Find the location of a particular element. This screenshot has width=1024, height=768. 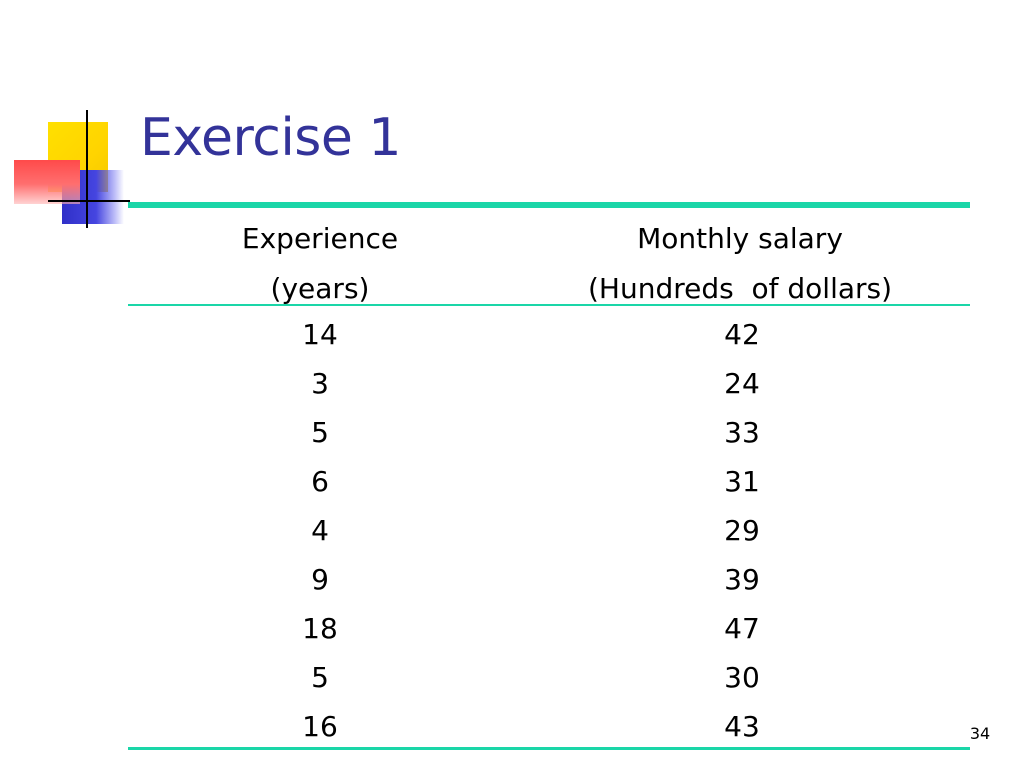

table-row: 6 31 is located at coordinates (512, 481).